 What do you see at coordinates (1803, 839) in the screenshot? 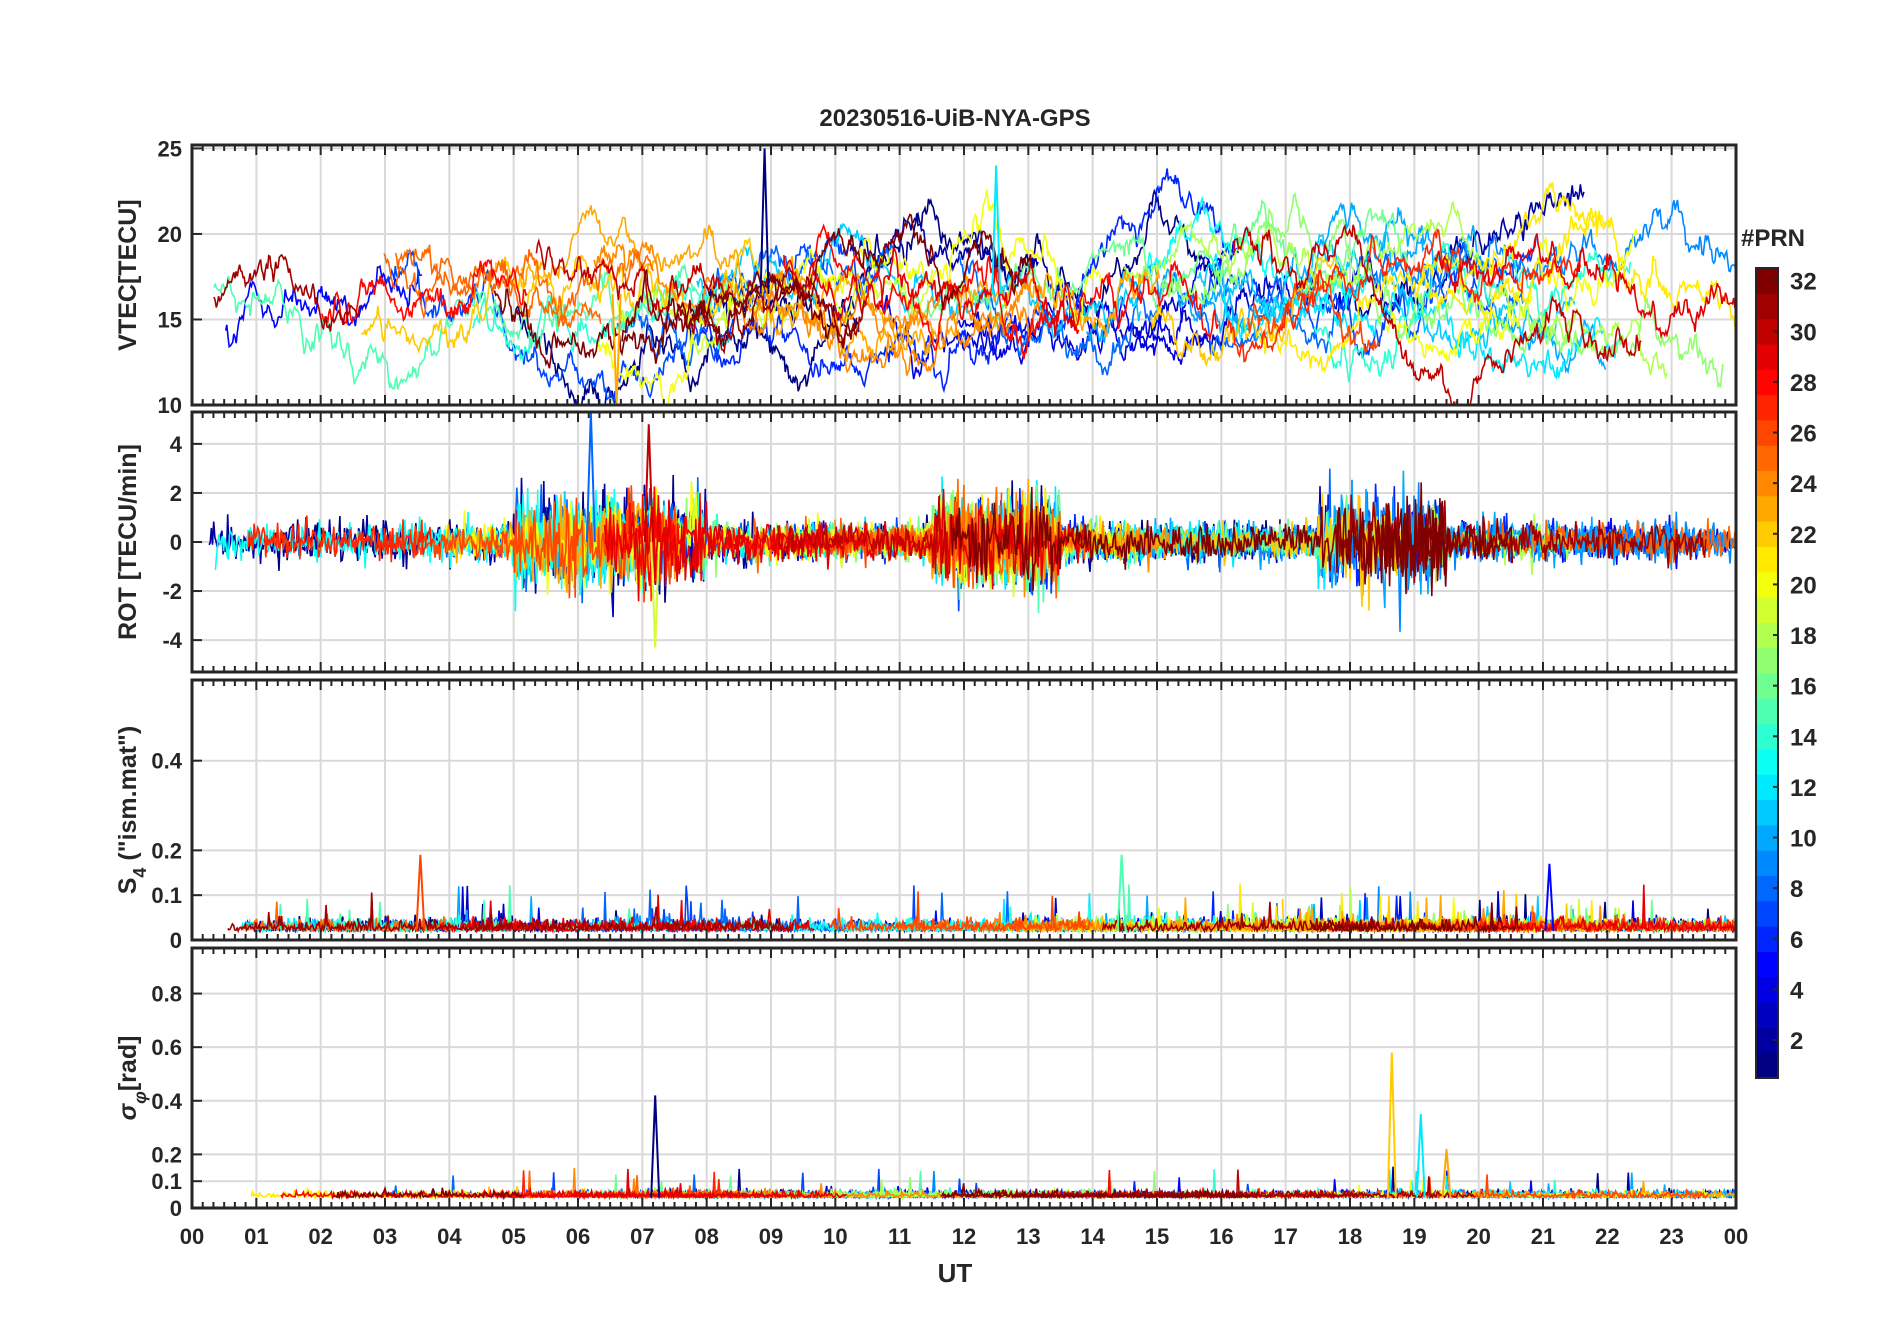
I see `colorbar-tick-label: 10` at bounding box center [1803, 839].